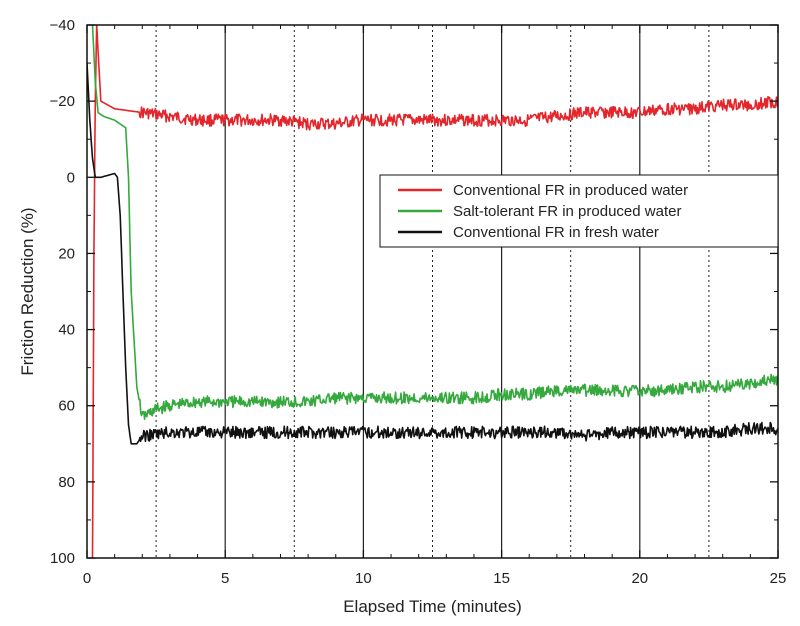 This screenshot has height=626, width=800. I want to click on x-tick-label: 5, so click(225, 578).